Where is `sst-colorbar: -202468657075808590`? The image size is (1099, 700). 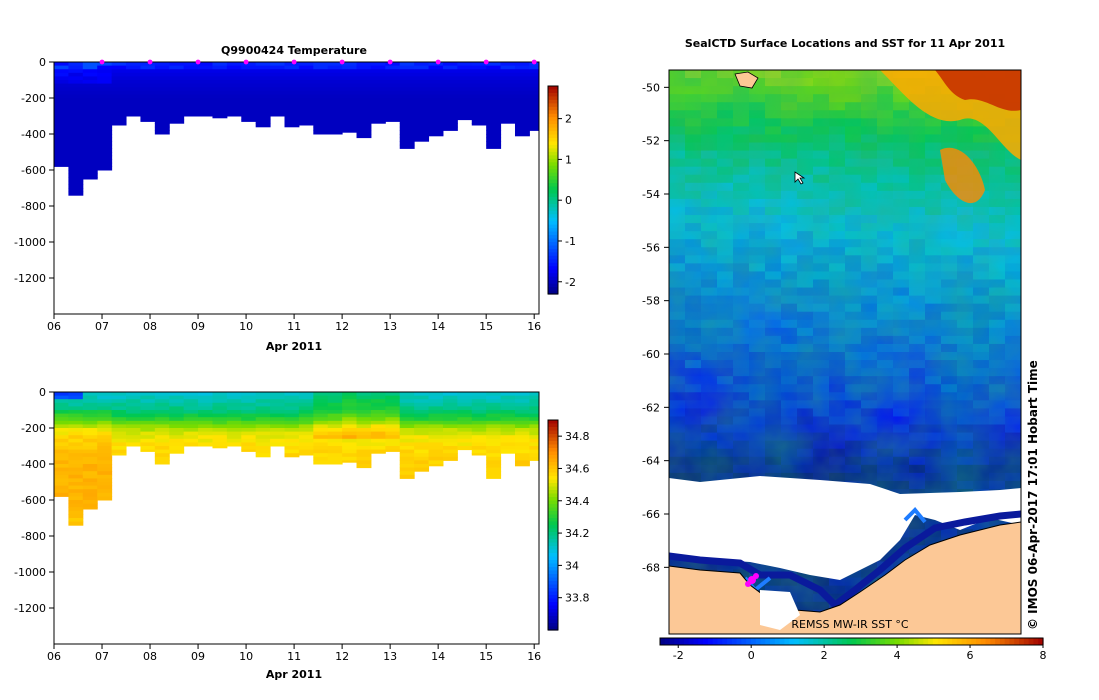
sst-colorbar: -202468657075808590 is located at coordinates (853, 649).